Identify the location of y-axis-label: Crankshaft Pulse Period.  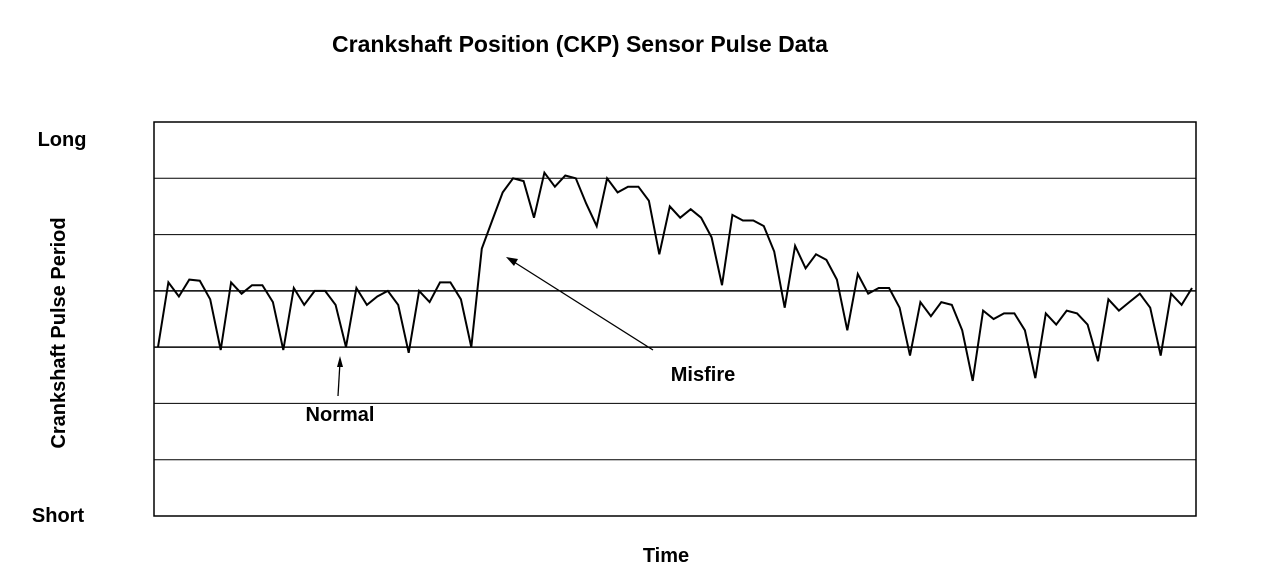
(59, 332).